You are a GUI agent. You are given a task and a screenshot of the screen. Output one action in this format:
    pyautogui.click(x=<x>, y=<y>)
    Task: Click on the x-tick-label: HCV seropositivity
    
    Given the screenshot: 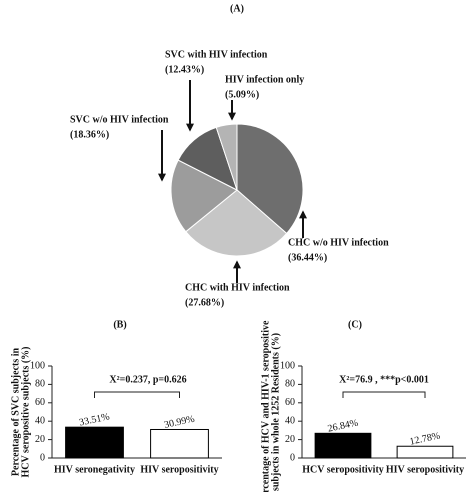 What is the action you would take?
    pyautogui.click(x=343, y=469)
    